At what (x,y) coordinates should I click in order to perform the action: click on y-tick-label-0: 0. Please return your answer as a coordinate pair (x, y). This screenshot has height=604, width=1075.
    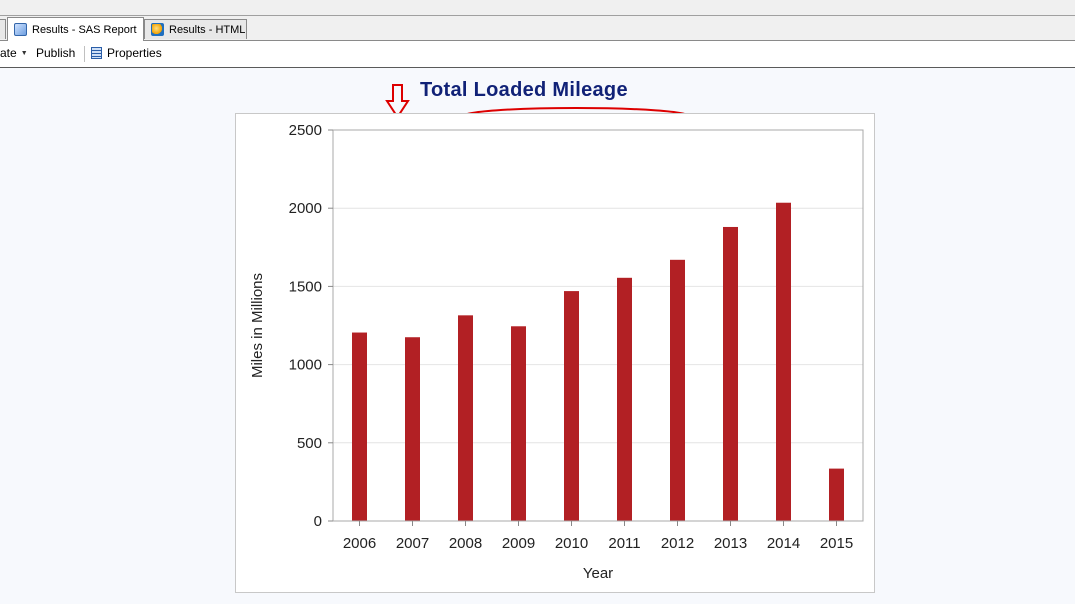
    Looking at the image, I should click on (318, 521).